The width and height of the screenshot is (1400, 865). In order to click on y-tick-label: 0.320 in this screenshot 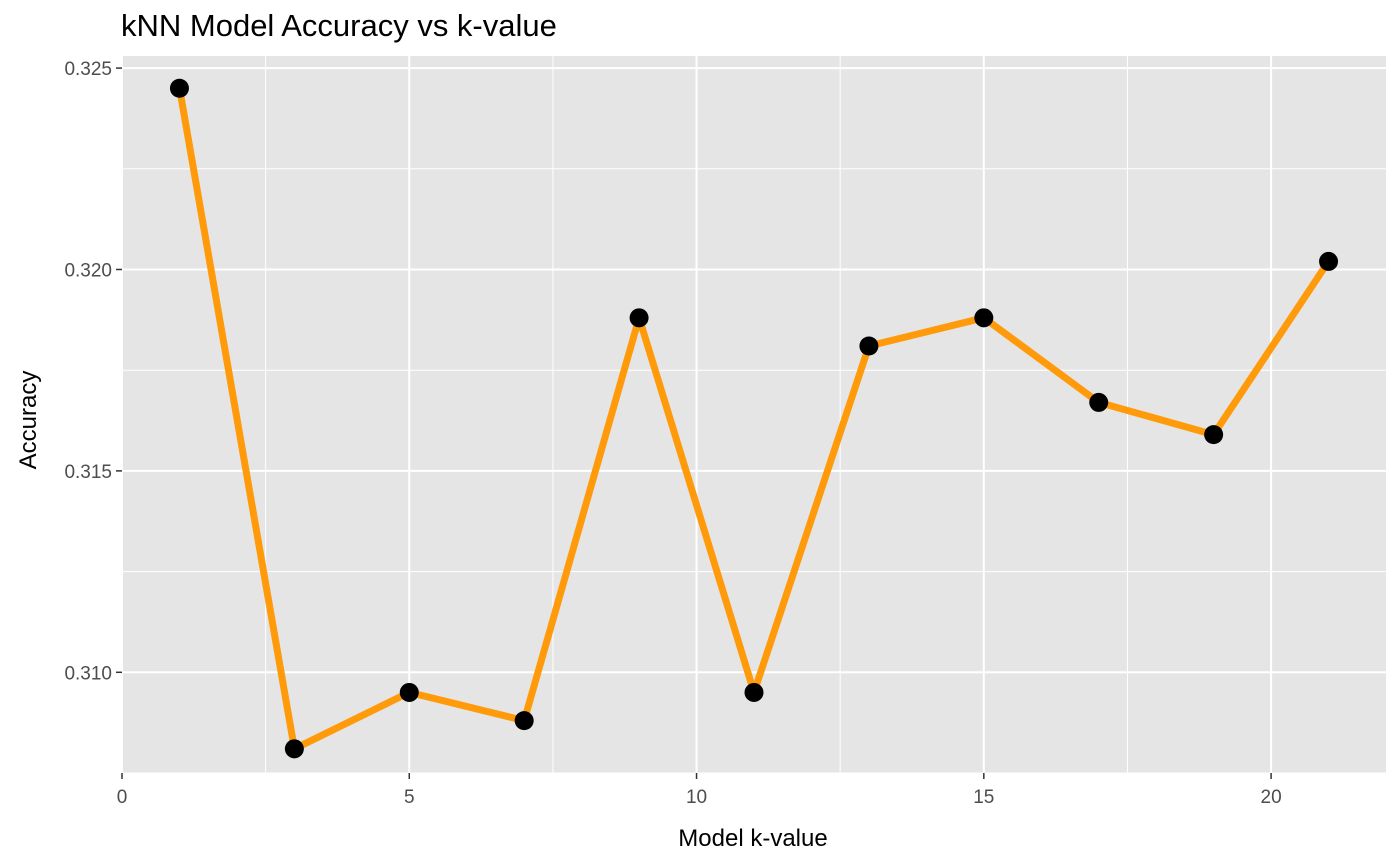, I will do `click(88, 270)`.